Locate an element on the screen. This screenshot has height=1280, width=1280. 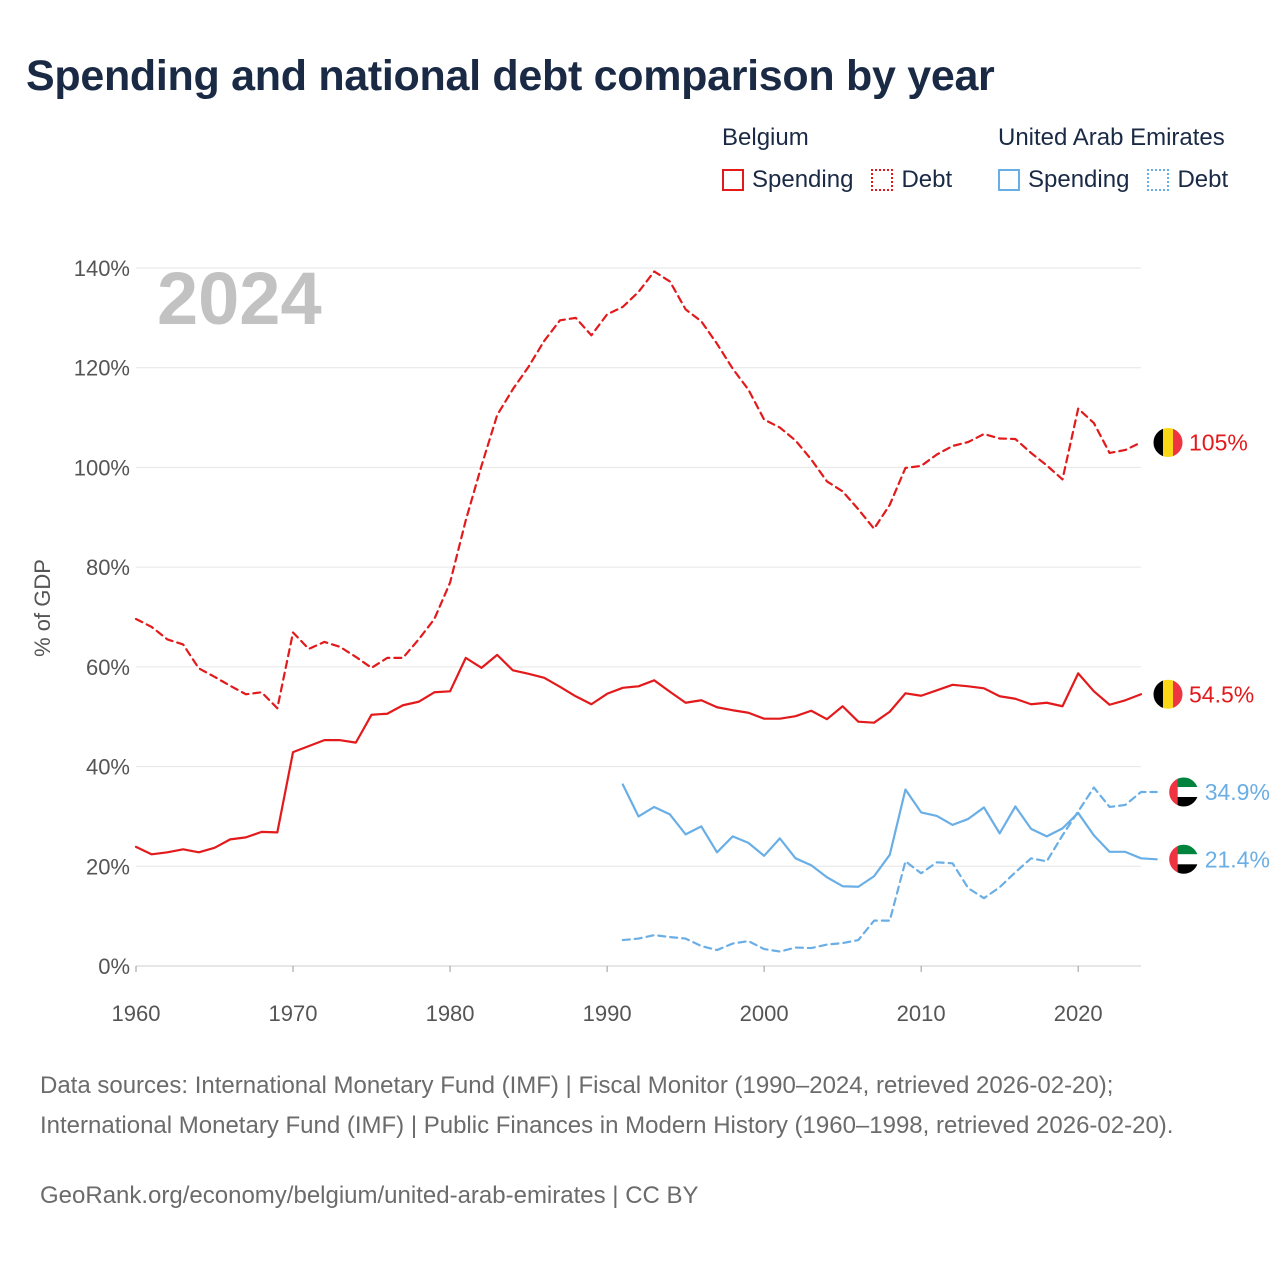
end-value-label: 105% is located at coordinates (1218, 443).